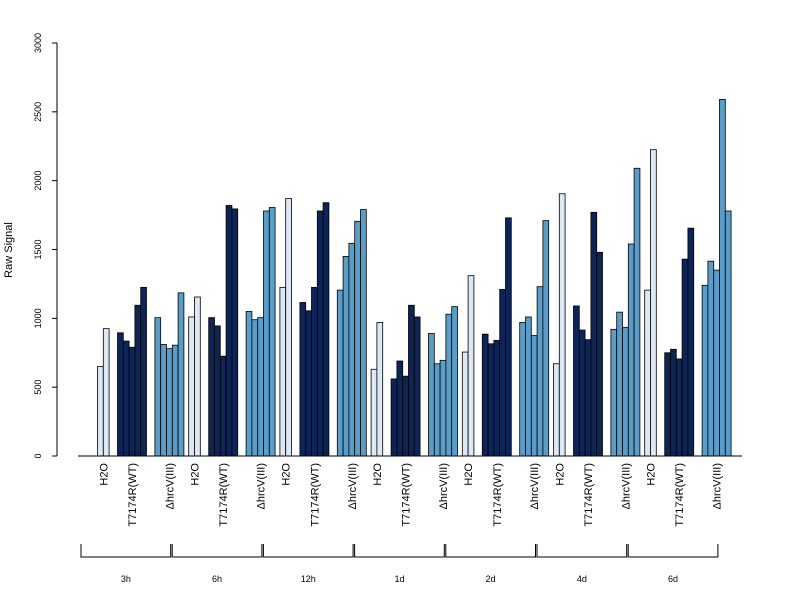 This screenshot has width=800, height=600. Describe the element at coordinates (38, 455) in the screenshot. I see `y-tick-label: 0` at that location.